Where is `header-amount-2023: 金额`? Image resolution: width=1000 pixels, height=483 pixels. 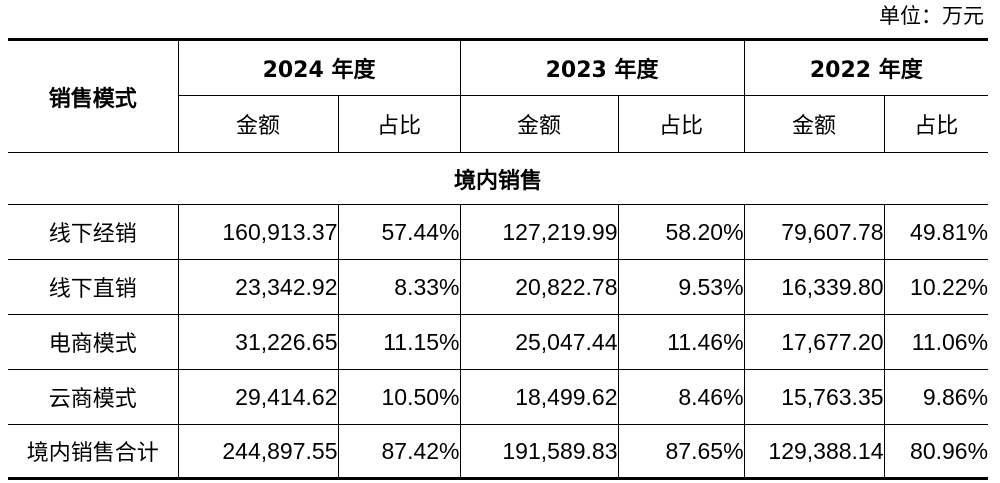
header-amount-2023: 金额 is located at coordinates (539, 124).